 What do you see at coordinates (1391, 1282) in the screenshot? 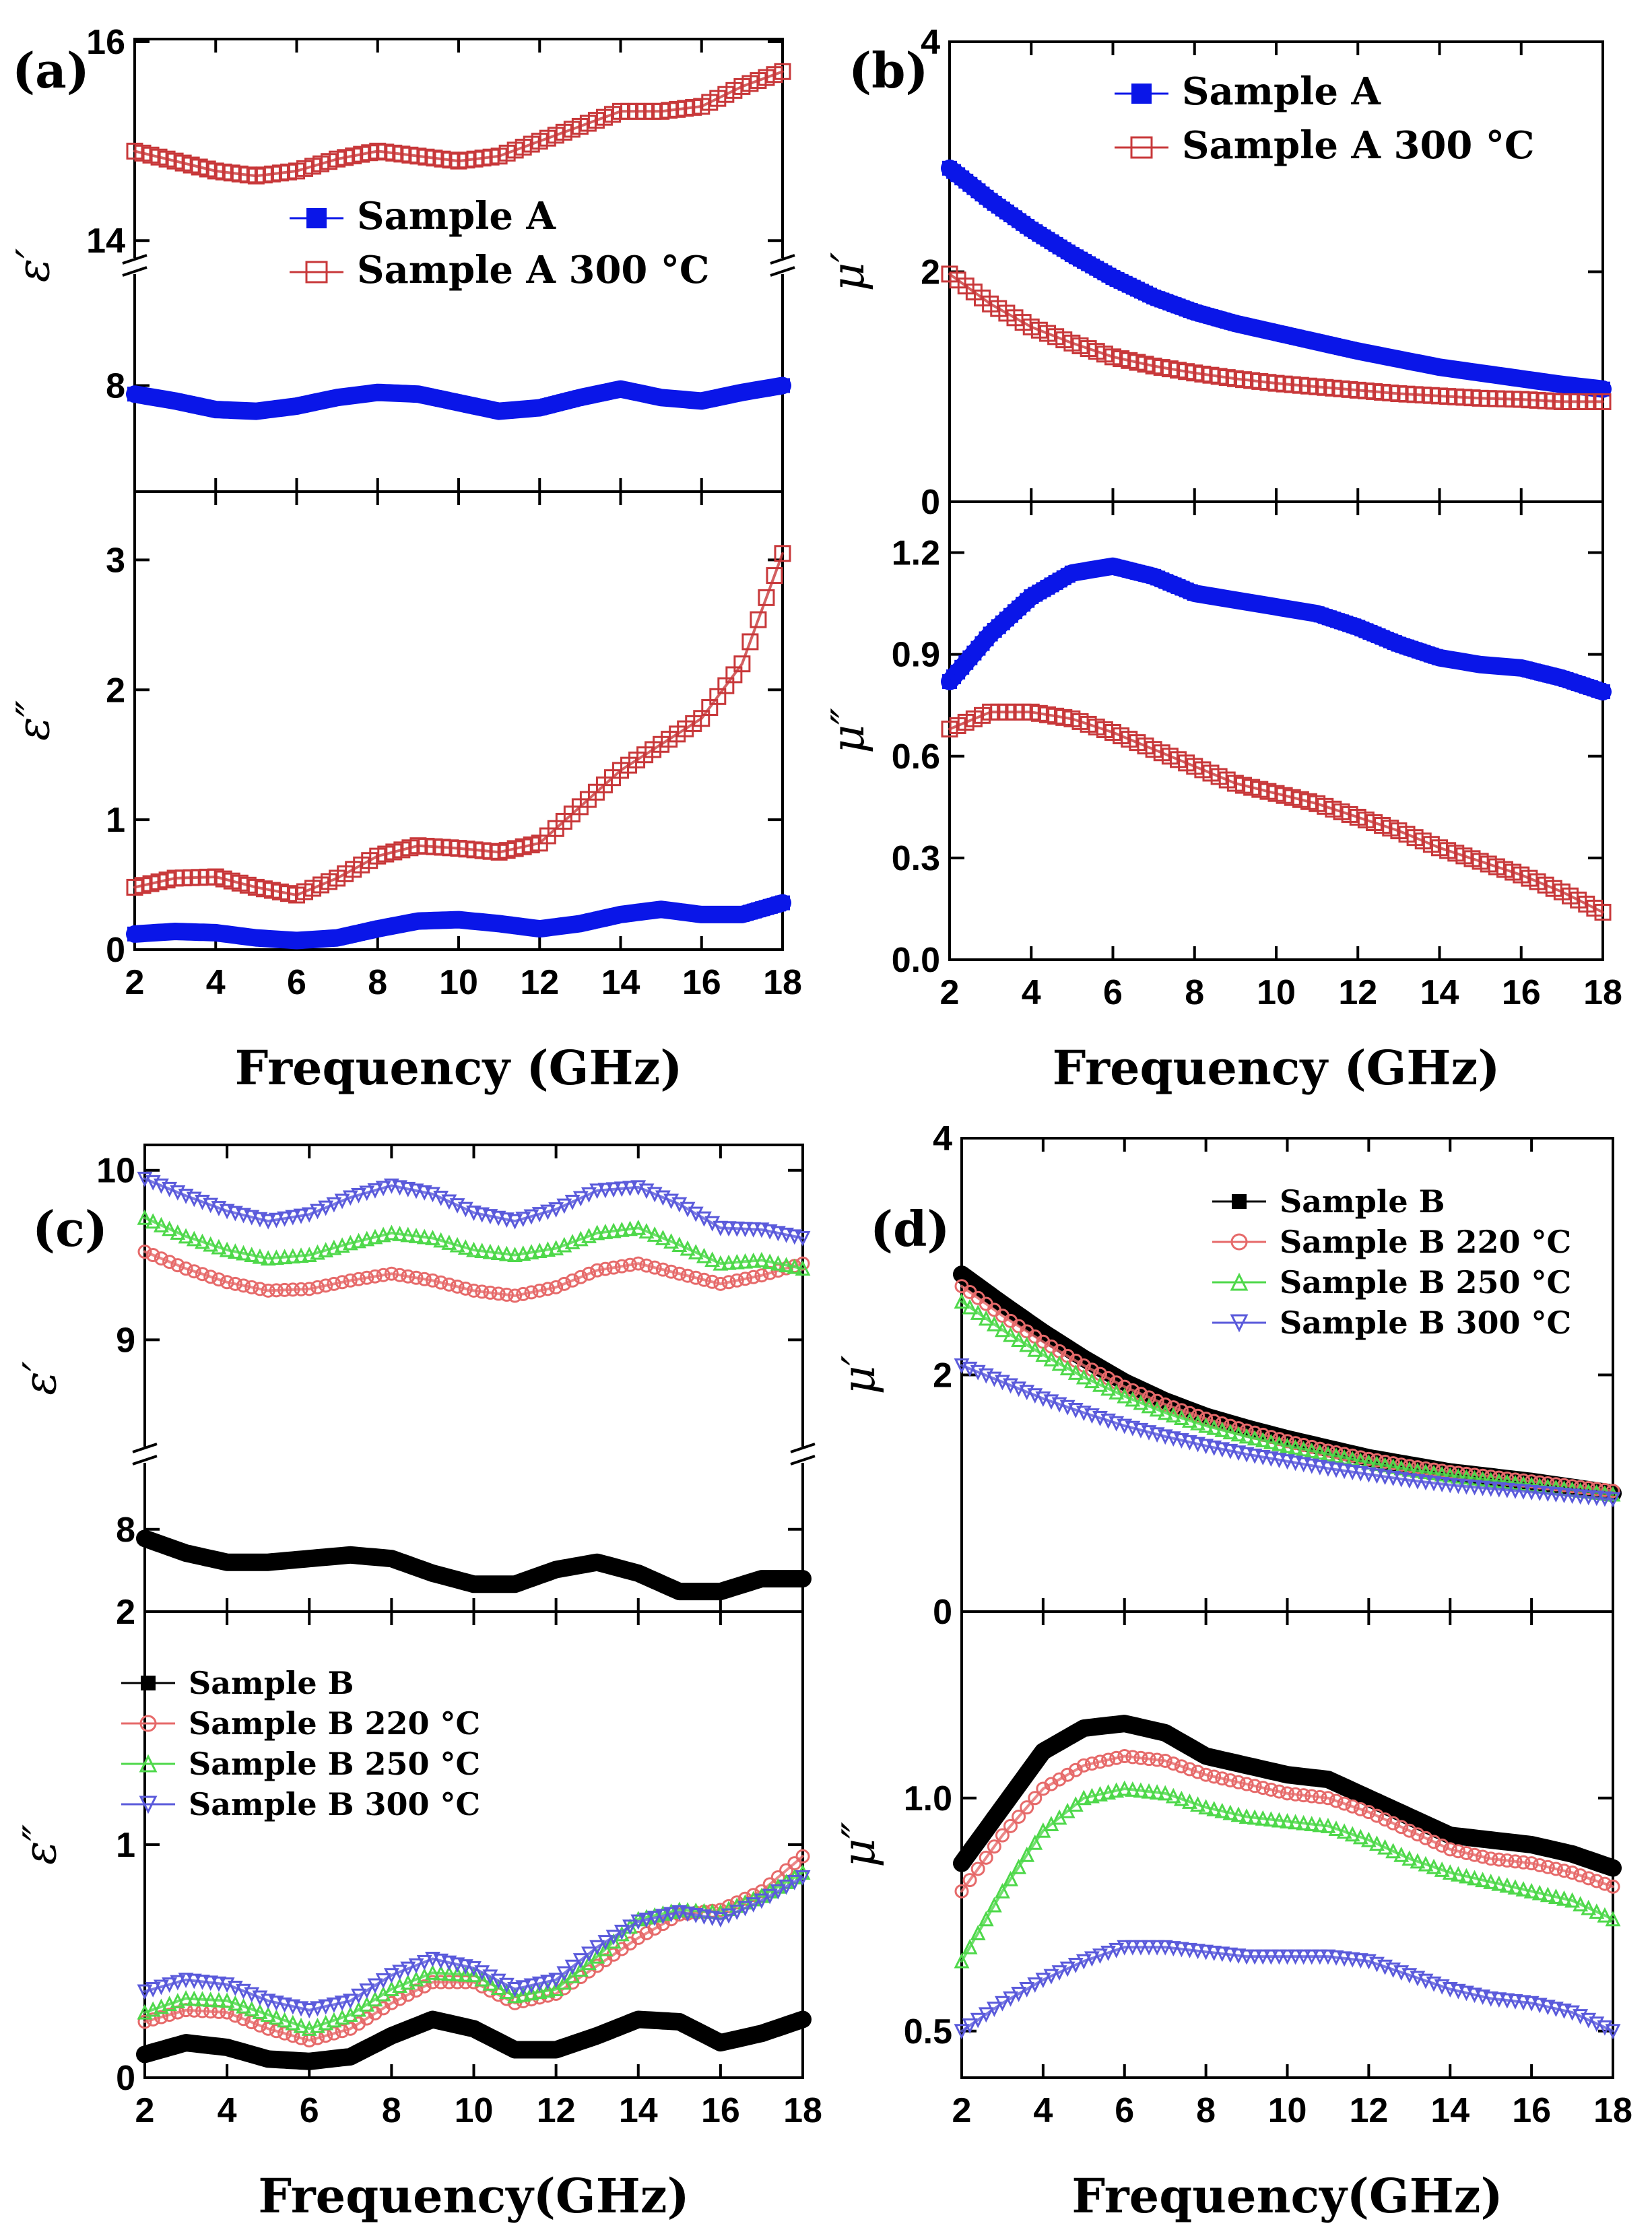
I see `legend-entry: Sample B 250 °C` at bounding box center [1391, 1282].